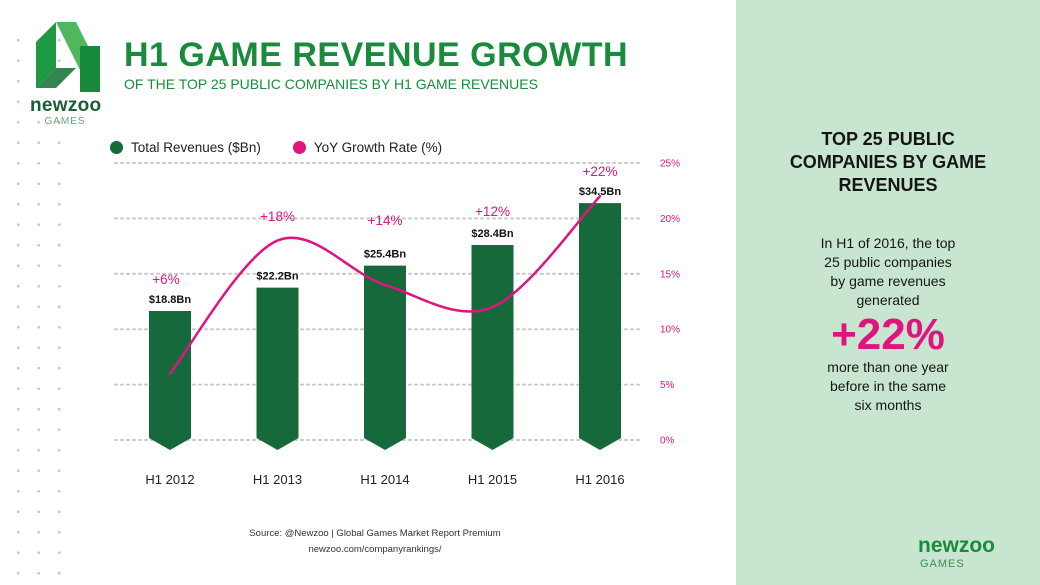 This screenshot has width=1040, height=585. I want to click on bar-value-label: $28.4Bn, so click(492, 234).